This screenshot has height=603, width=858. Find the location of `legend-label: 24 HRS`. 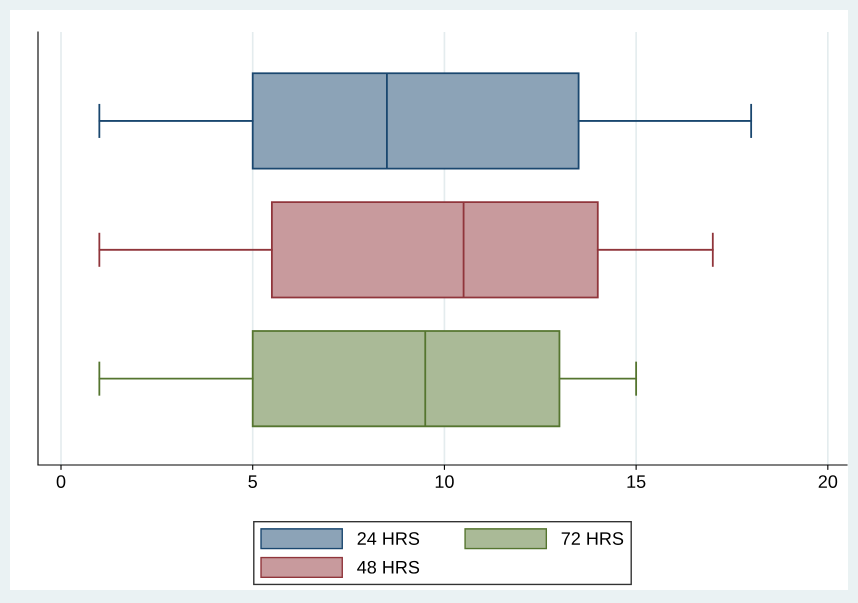

legend-label: 24 HRS is located at coordinates (389, 538).